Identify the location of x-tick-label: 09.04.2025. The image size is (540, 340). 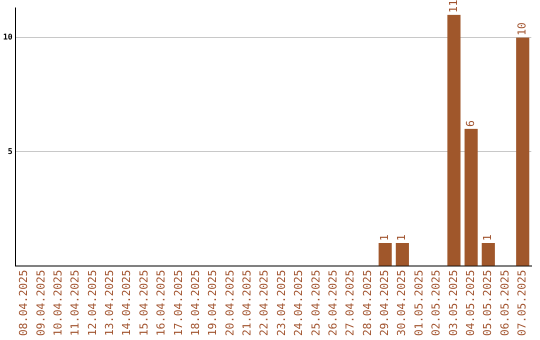
(41, 303).